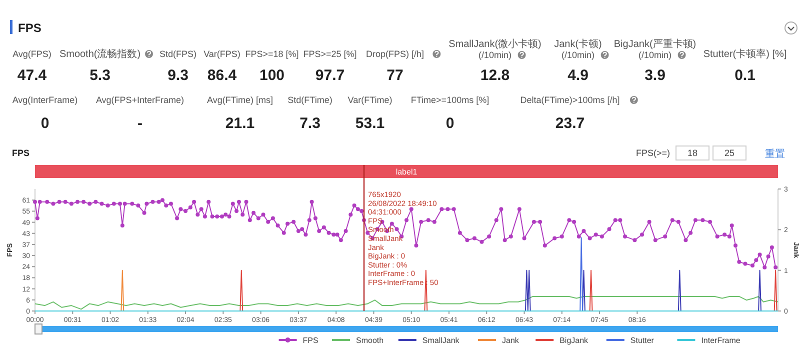 This screenshot has height=349, width=800. Describe the element at coordinates (729, 153) in the screenshot. I see `text: 25` at that location.